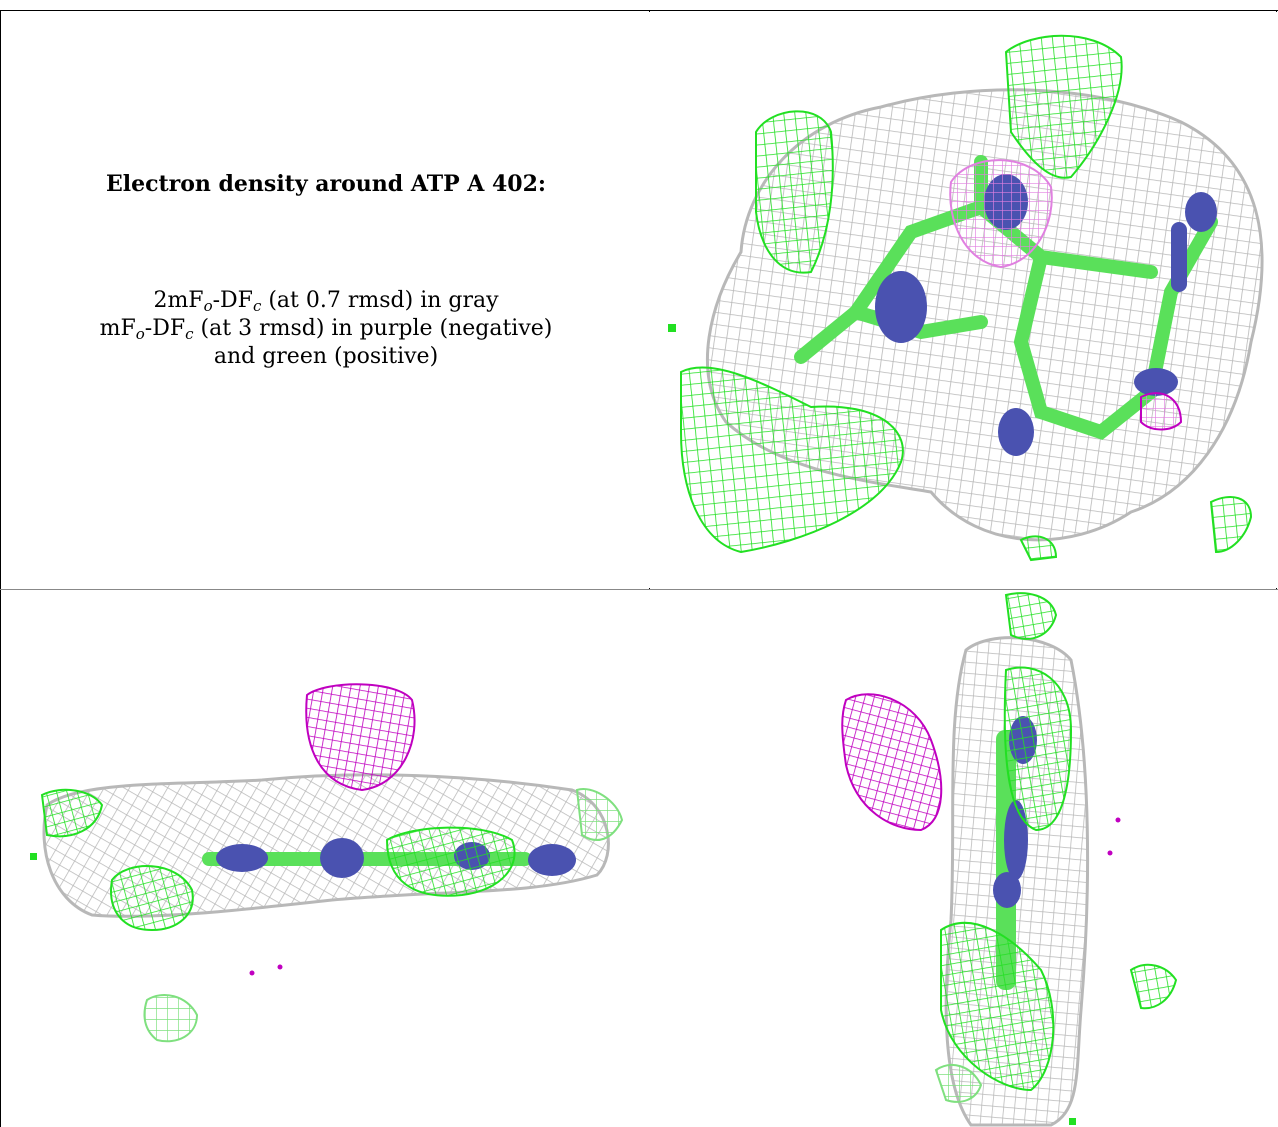 The height and width of the screenshot is (1127, 1278). I want to click on negative-density-magenta, so click(1161, 411).